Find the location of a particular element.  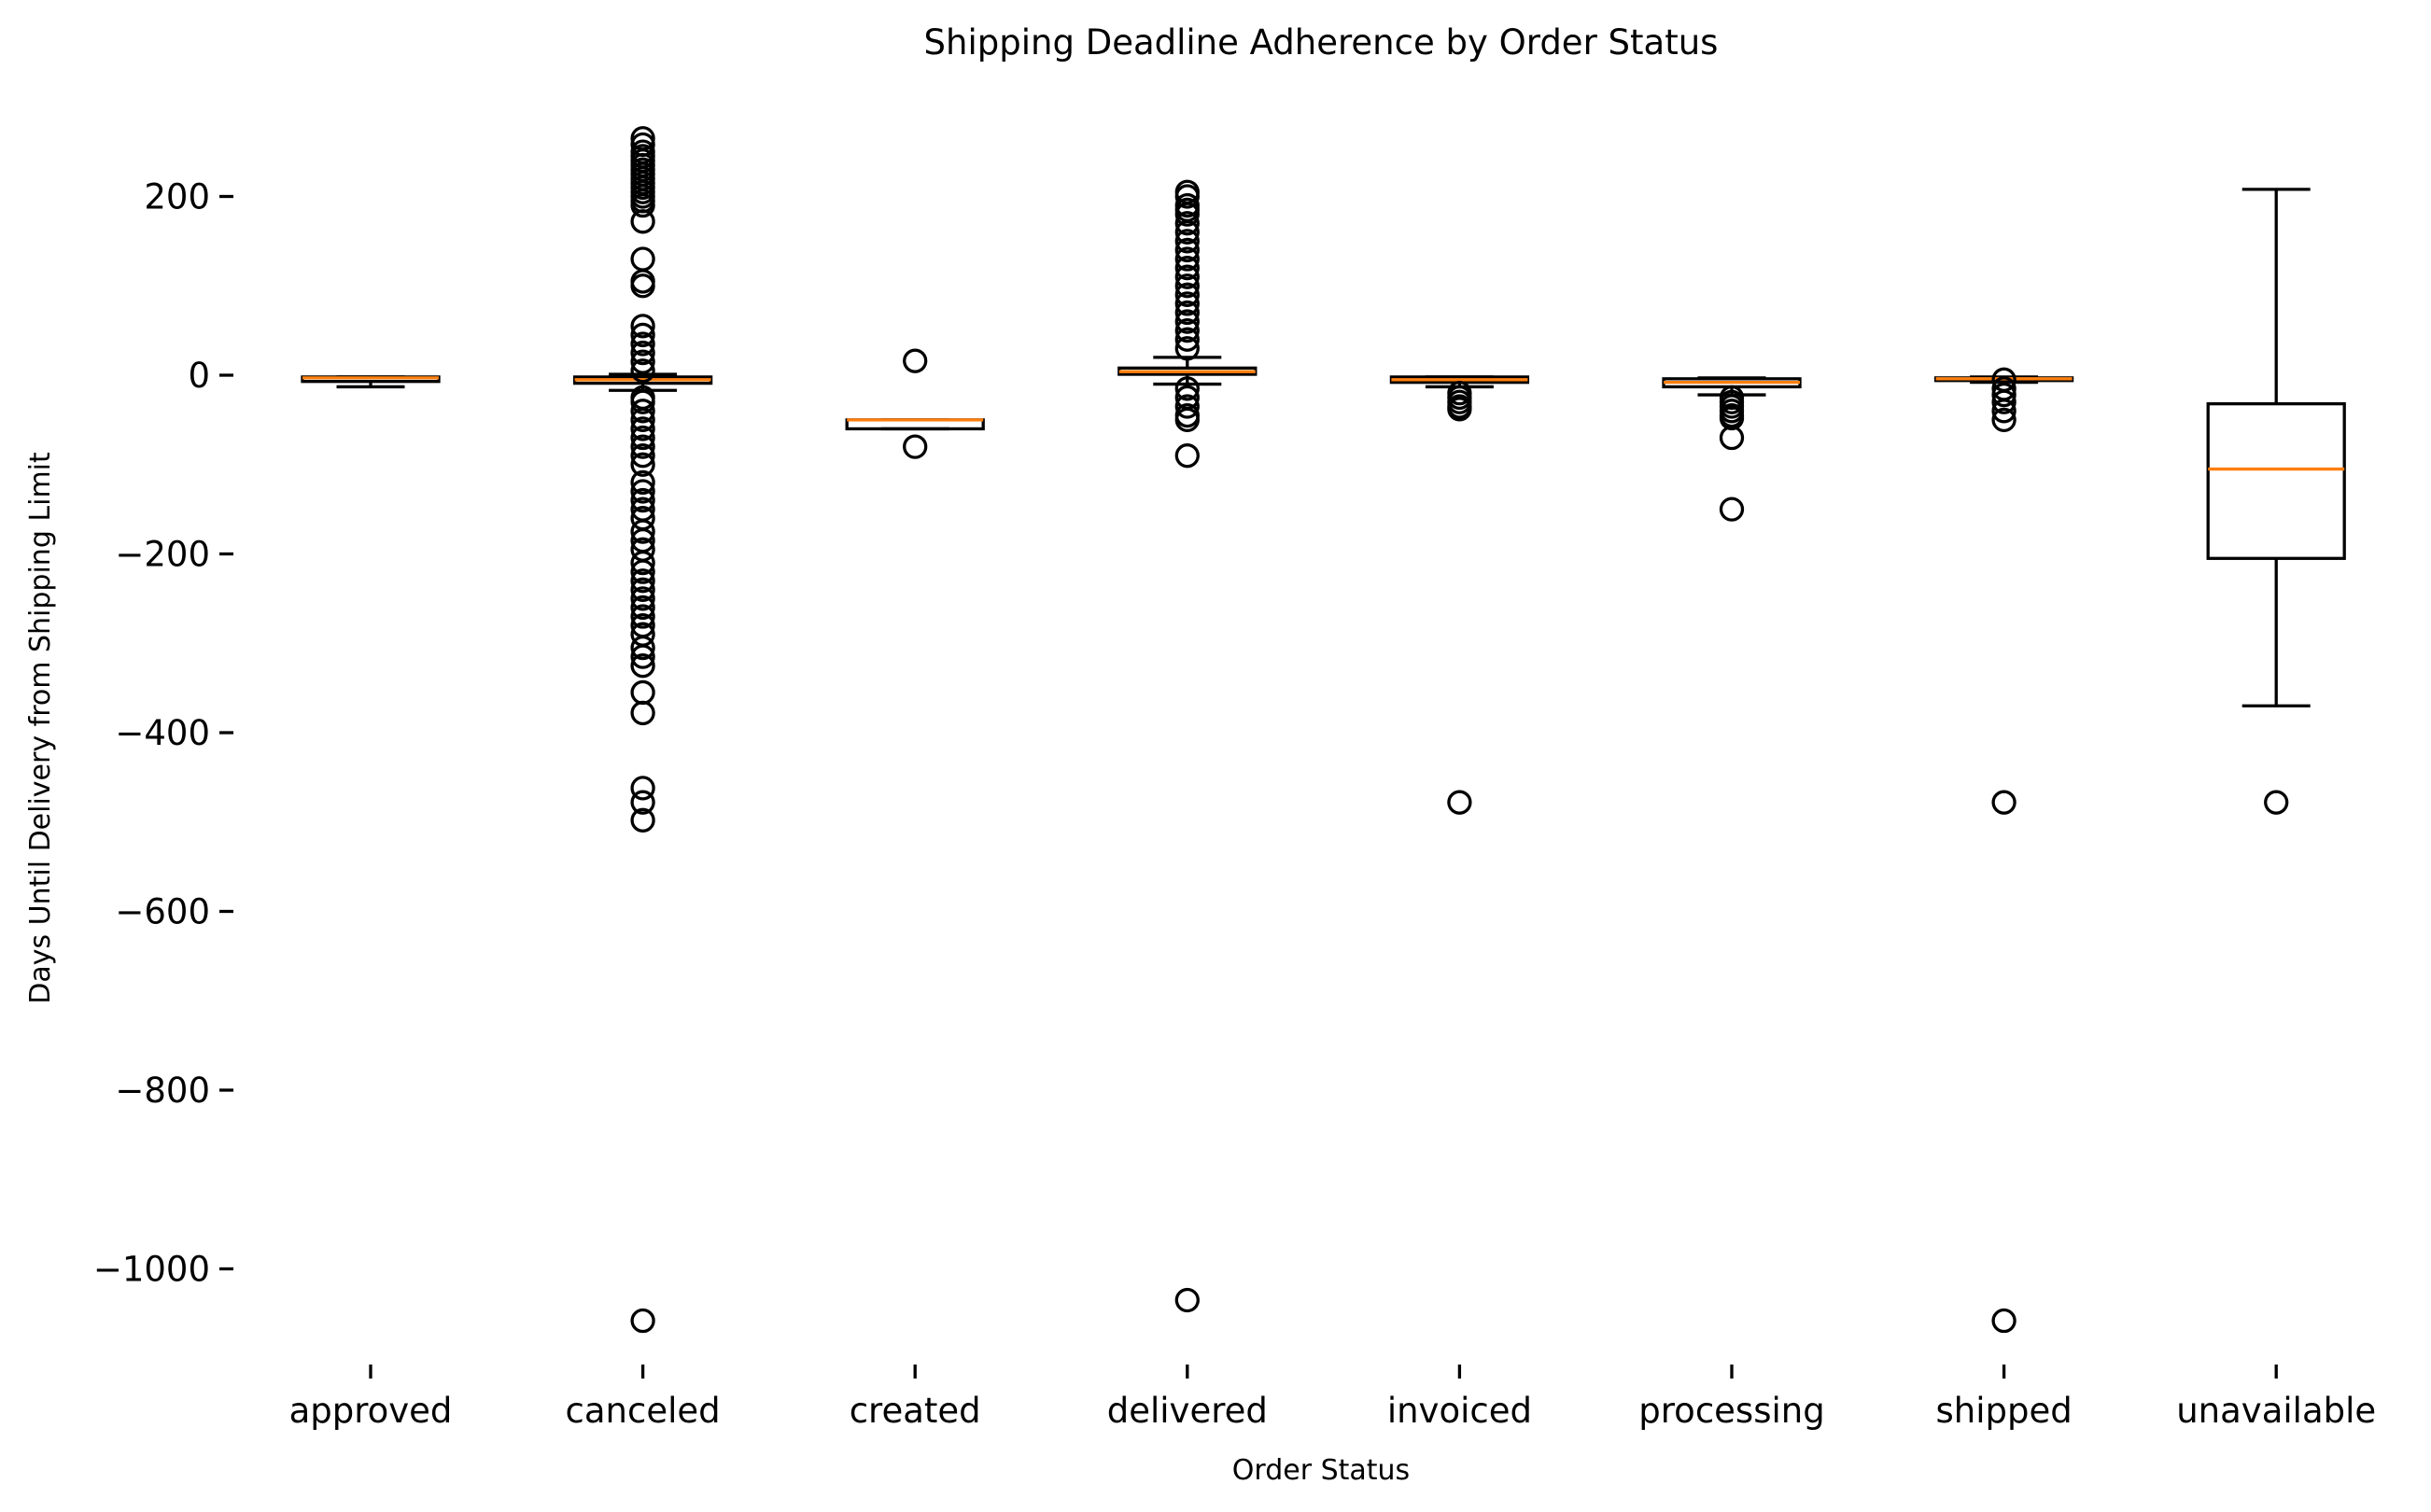

y-axis: 200 0 −200 −400 −600 −800 −1000 is located at coordinates (163, 733).